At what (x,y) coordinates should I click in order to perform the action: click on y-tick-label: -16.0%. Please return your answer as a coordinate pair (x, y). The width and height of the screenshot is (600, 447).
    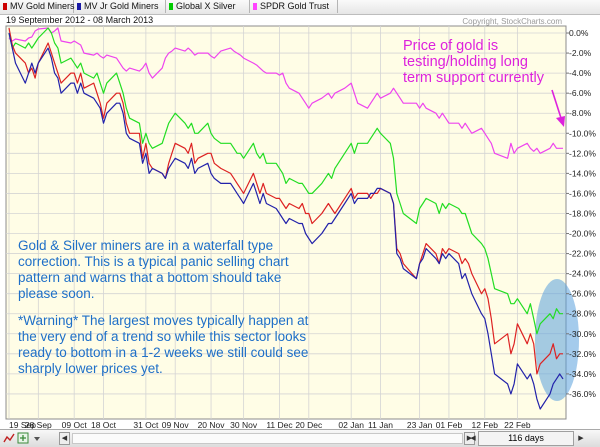
    Looking at the image, I should click on (582, 193).